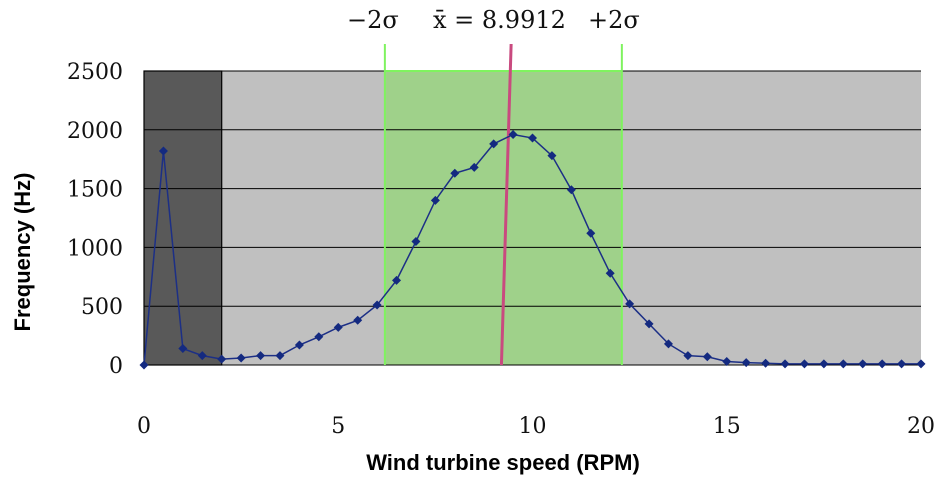 The height and width of the screenshot is (479, 942). I want to click on x-tick-label: 15, so click(727, 426).